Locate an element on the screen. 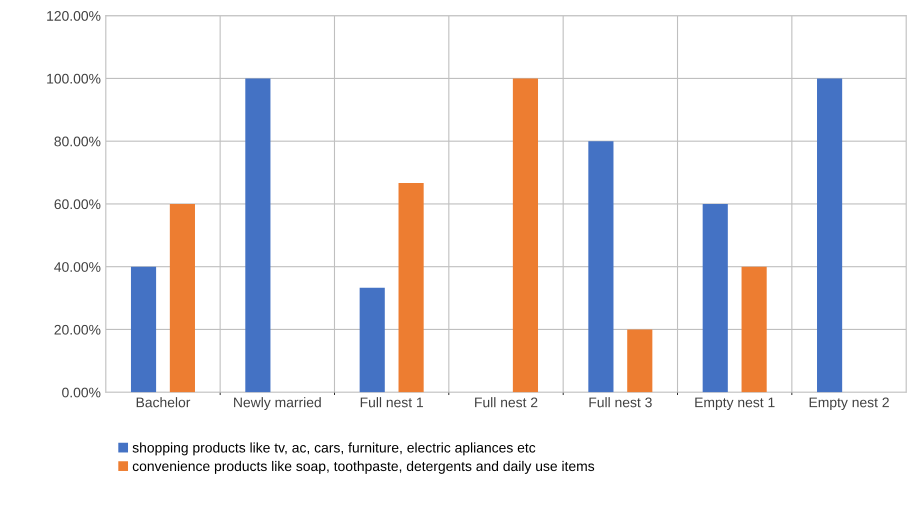  x-tick-label: Empty nest 1 is located at coordinates (735, 404).